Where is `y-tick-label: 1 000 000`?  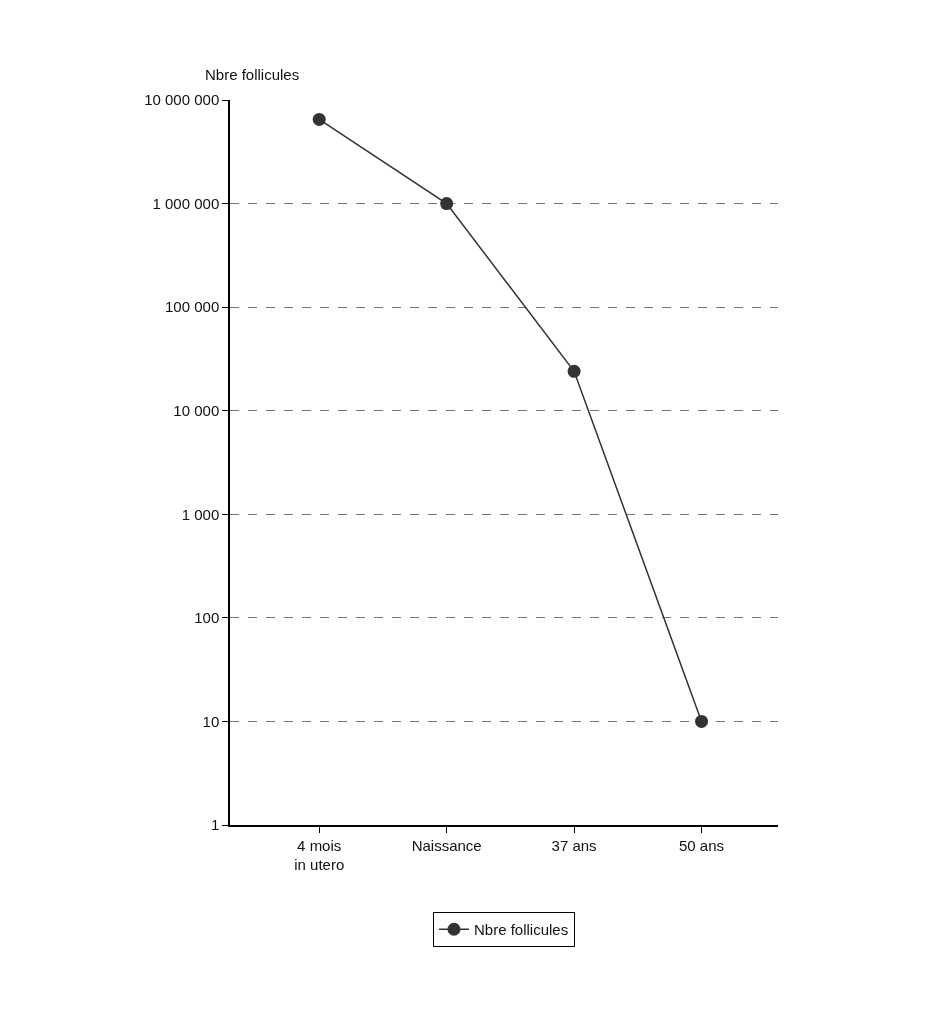 y-tick-label: 1 000 000 is located at coordinates (186, 203).